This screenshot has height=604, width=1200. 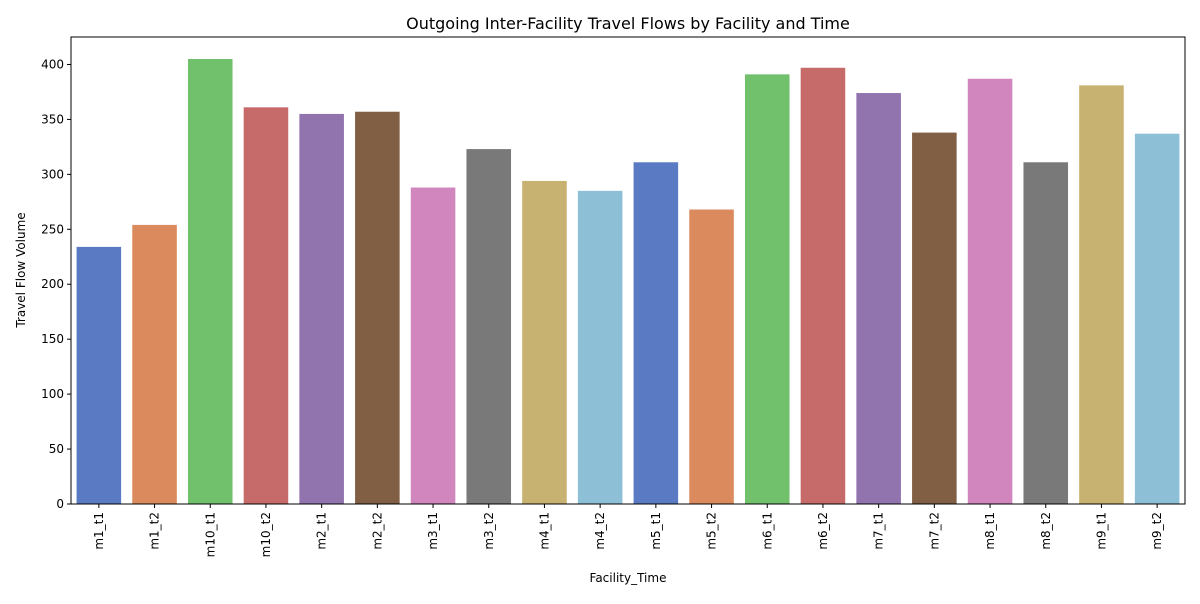 What do you see at coordinates (489, 326) in the screenshot?
I see `bar-m3_t2` at bounding box center [489, 326].